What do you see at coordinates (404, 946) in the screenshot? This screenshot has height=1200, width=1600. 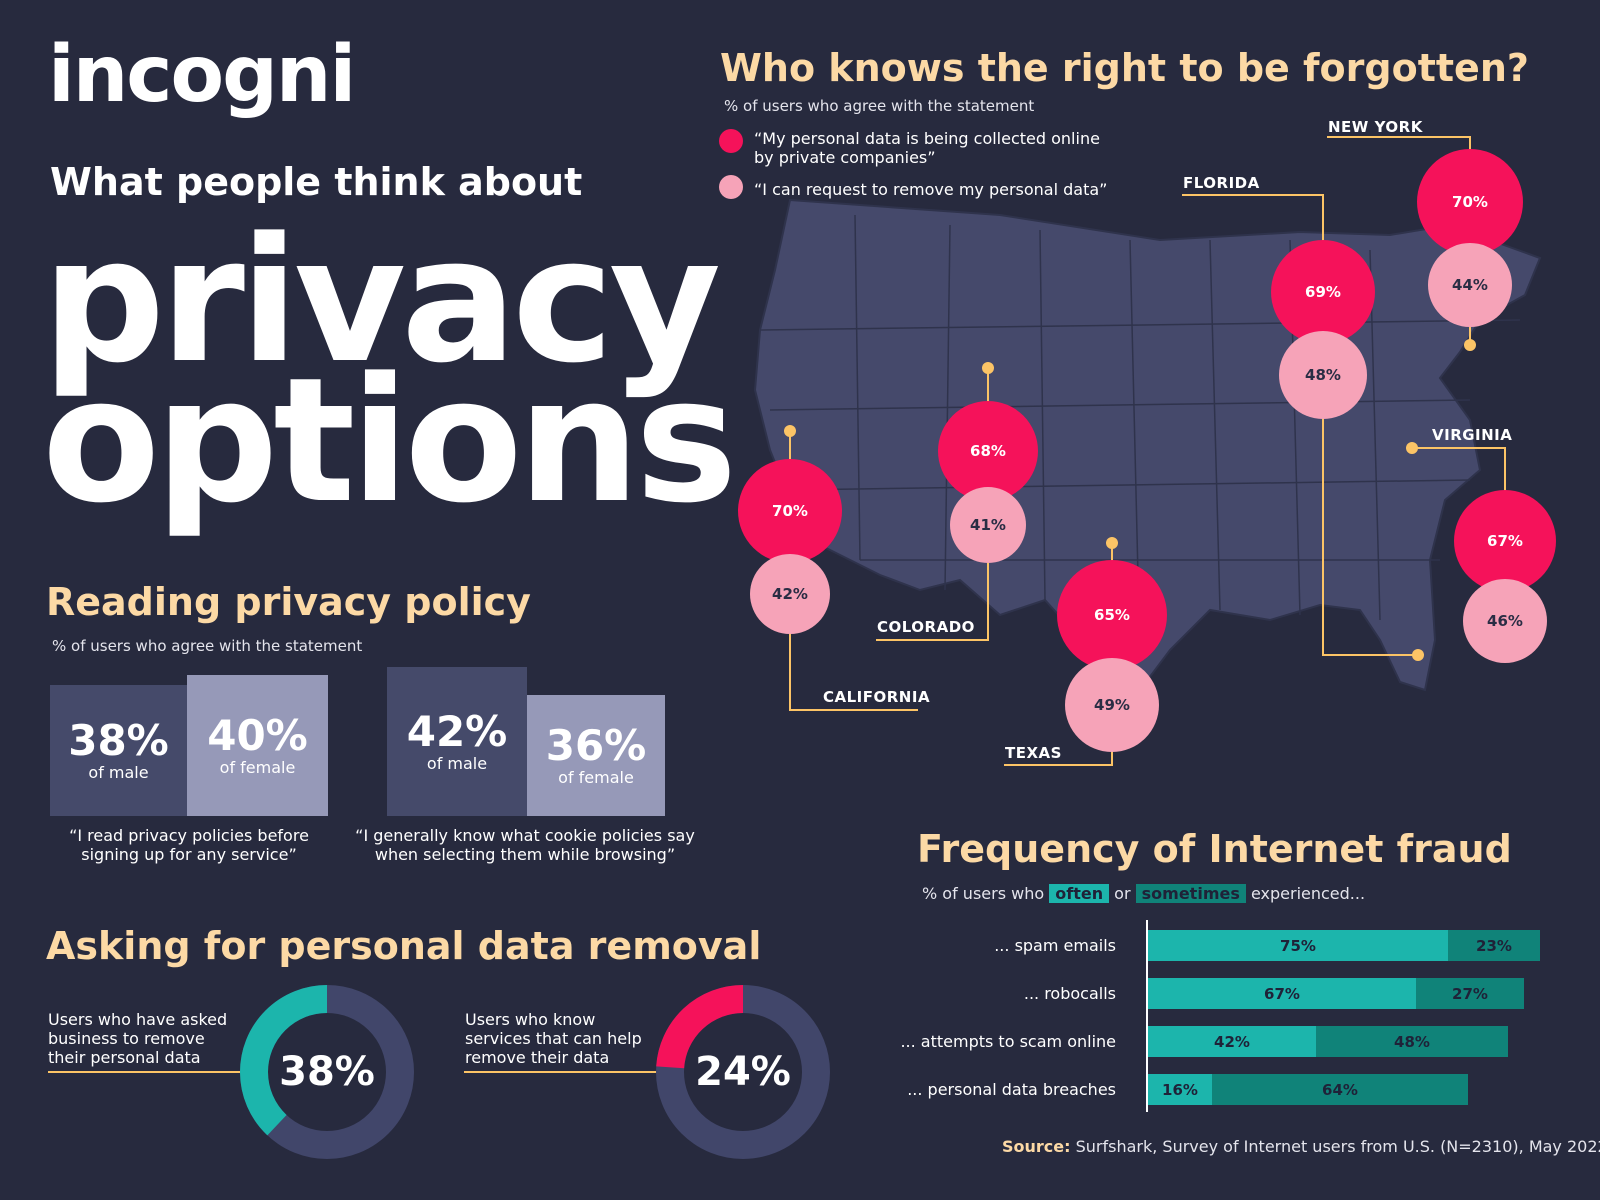 I see `removal-heading: Asking for personal data removal` at bounding box center [404, 946].